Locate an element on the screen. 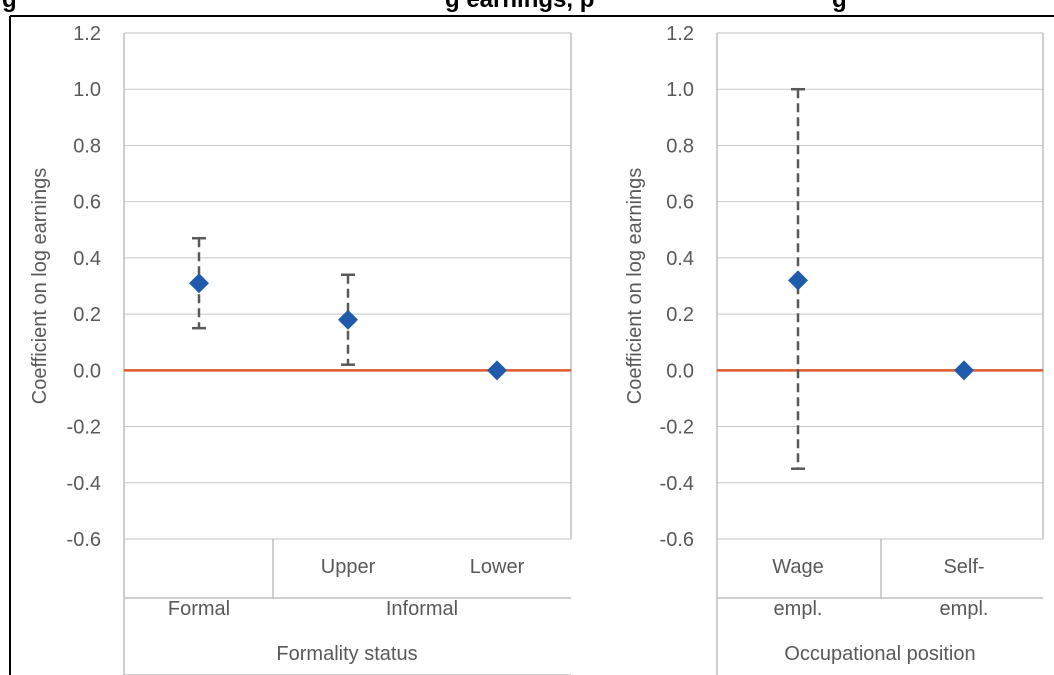 The width and height of the screenshot is (1054, 675). right-y-axis-label: Coefficient on log earnings is located at coordinates (635, 286).